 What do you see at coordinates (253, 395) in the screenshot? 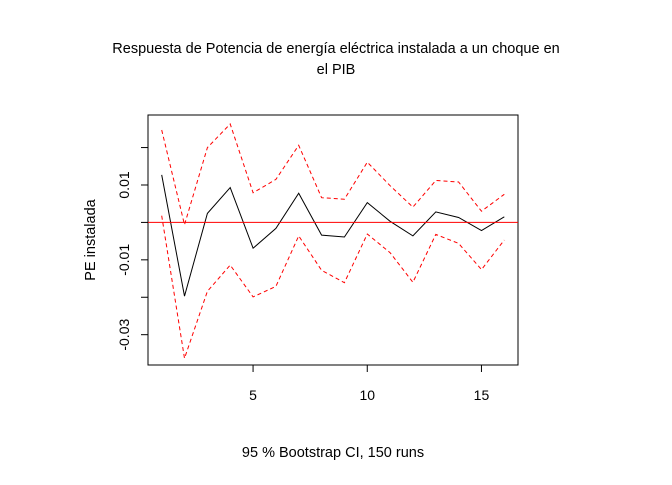
I see `x-tick-label: 5` at bounding box center [253, 395].